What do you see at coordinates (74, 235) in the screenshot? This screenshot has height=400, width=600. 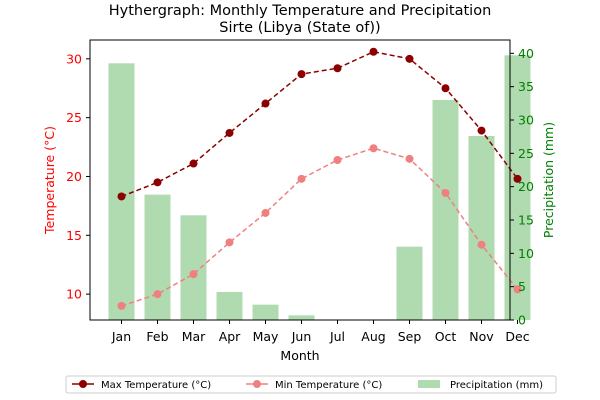 I see `y-left-tick-label: 15` at bounding box center [74, 235].